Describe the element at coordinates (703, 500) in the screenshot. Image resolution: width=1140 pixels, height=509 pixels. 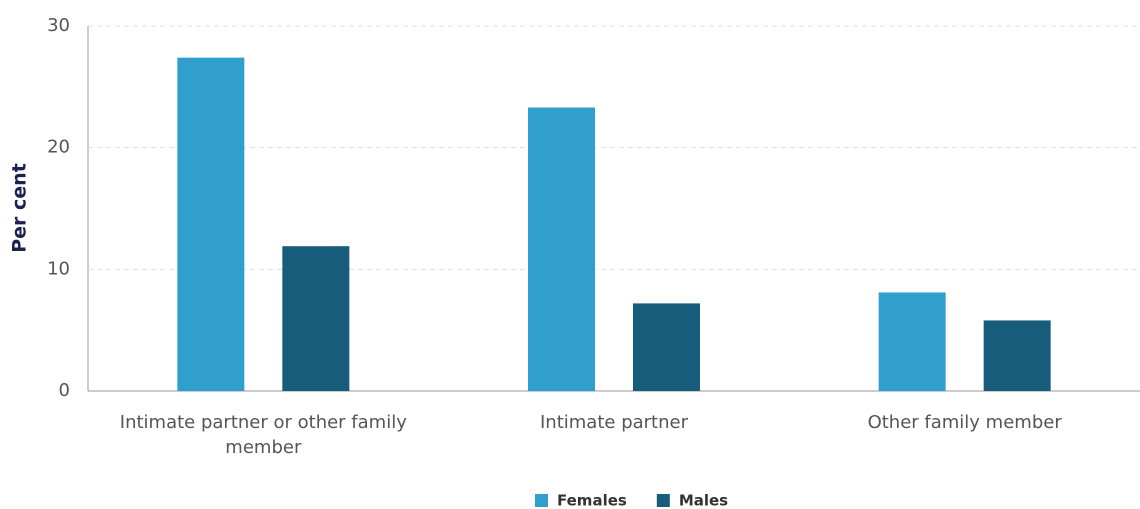
I see `legend-label: Males` at that location.